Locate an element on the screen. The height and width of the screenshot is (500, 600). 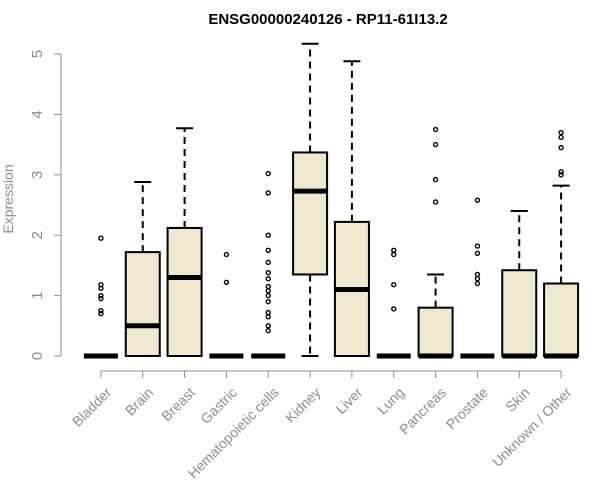
y-tick-label: 3 is located at coordinates (37, 175).